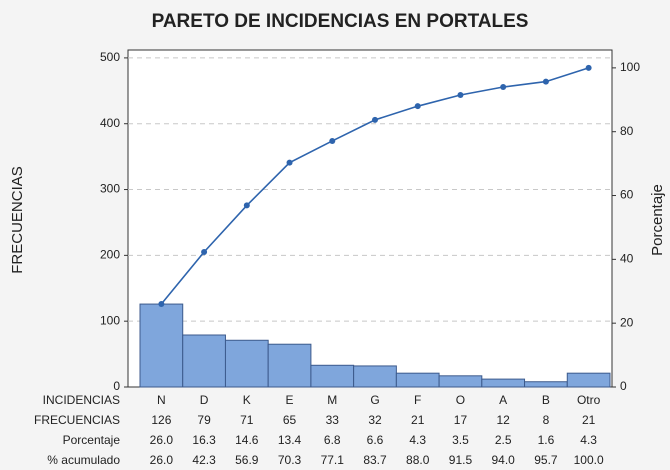 This screenshot has height=470, width=670. Describe the element at coordinates (332, 440) in the screenshot. I see `table-cell: 6.8` at that location.